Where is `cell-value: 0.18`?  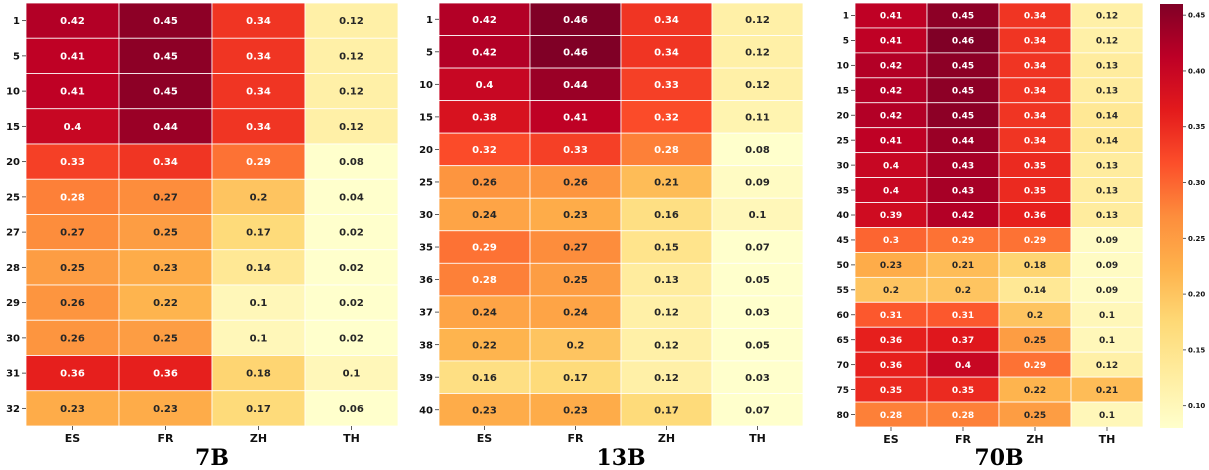
cell-value: 0.18 is located at coordinates (258, 374).